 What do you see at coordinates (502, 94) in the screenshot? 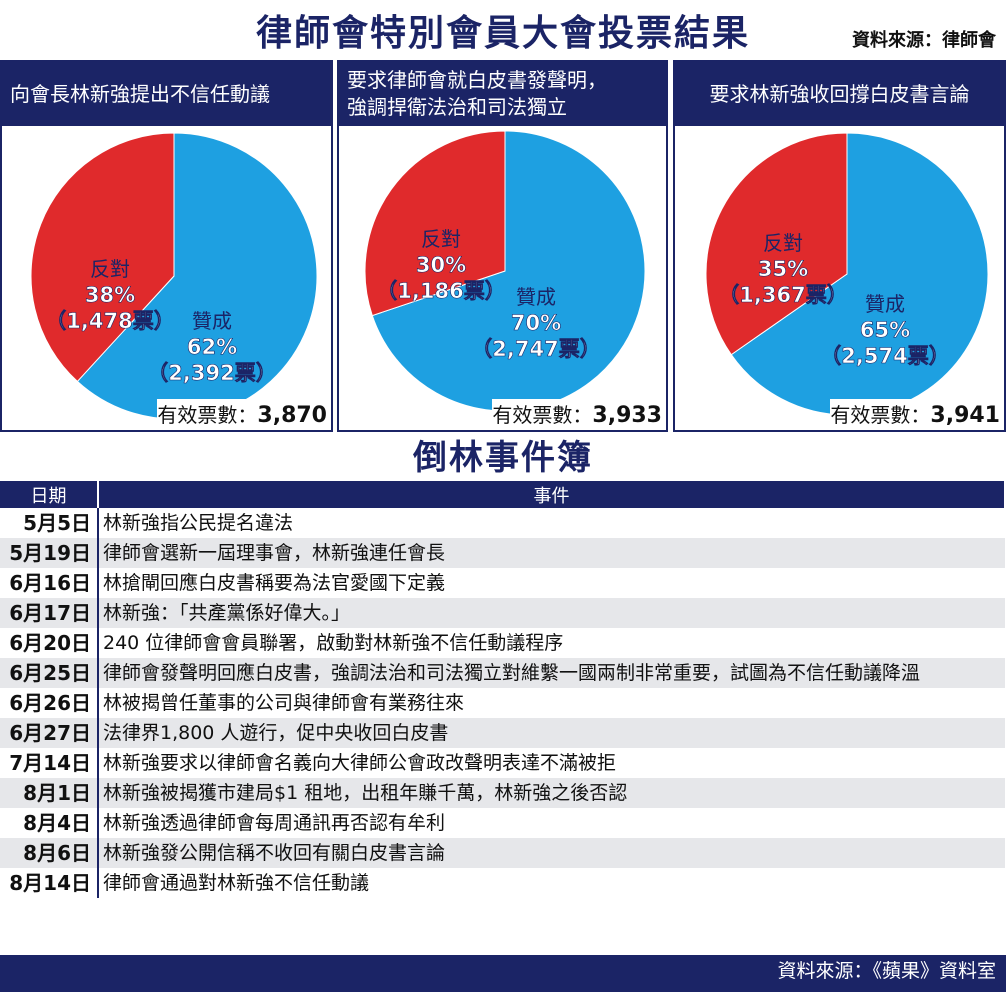
I see `panel-title: 要求律師會就白皮書發聲明， 強調捍衛法治和司法獨立` at bounding box center [502, 94].